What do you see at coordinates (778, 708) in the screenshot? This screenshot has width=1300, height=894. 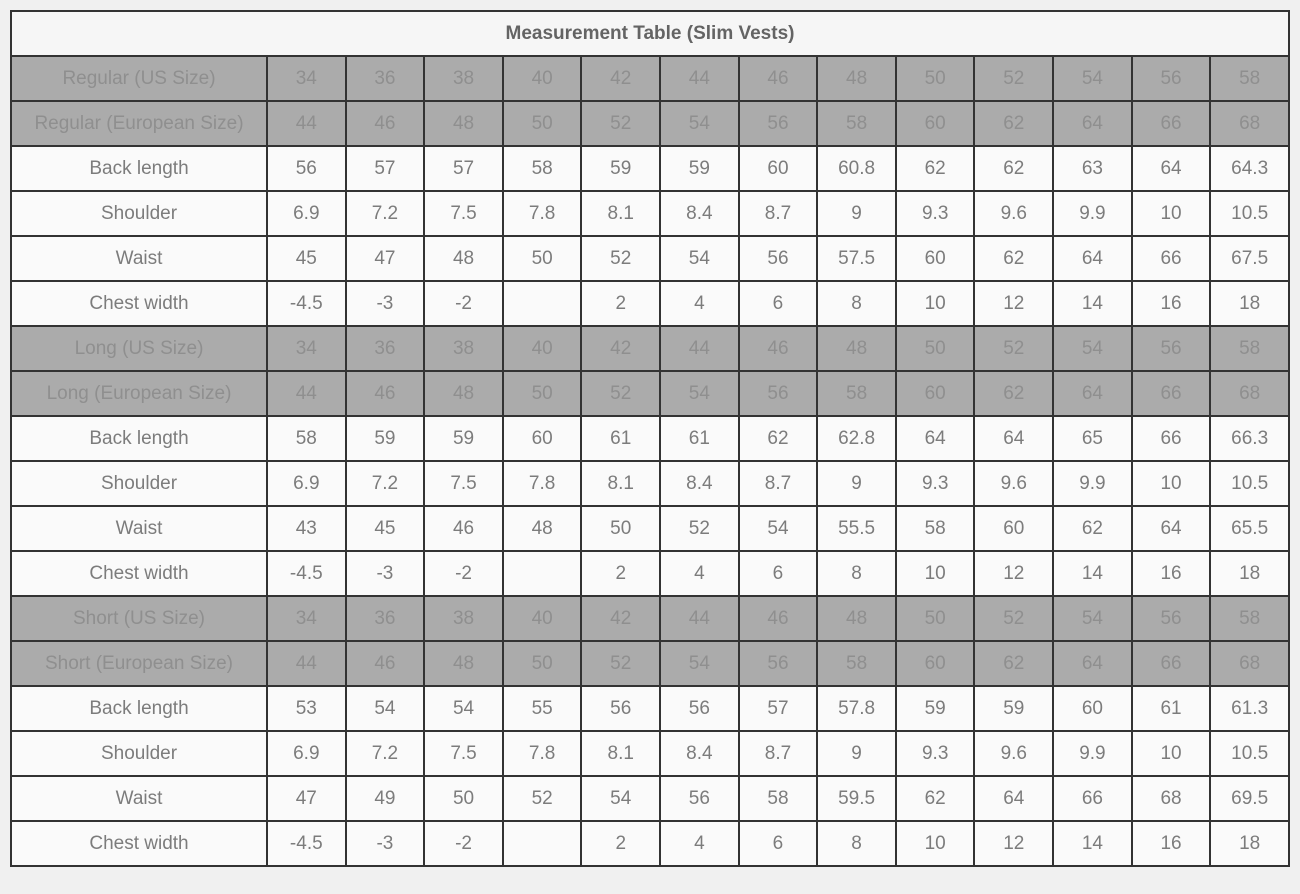 I see `value-cell: 57` at bounding box center [778, 708].